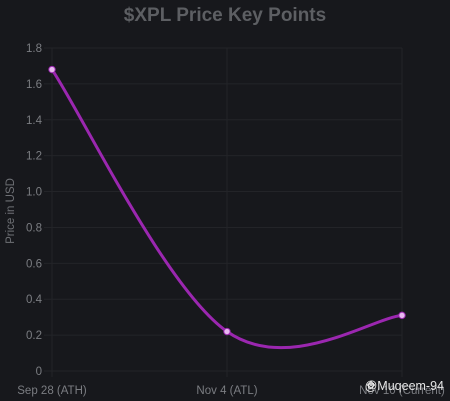  Describe the element at coordinates (226, 391) in the screenshot. I see `x-tick-label: Nov 4 (ATL)` at that location.